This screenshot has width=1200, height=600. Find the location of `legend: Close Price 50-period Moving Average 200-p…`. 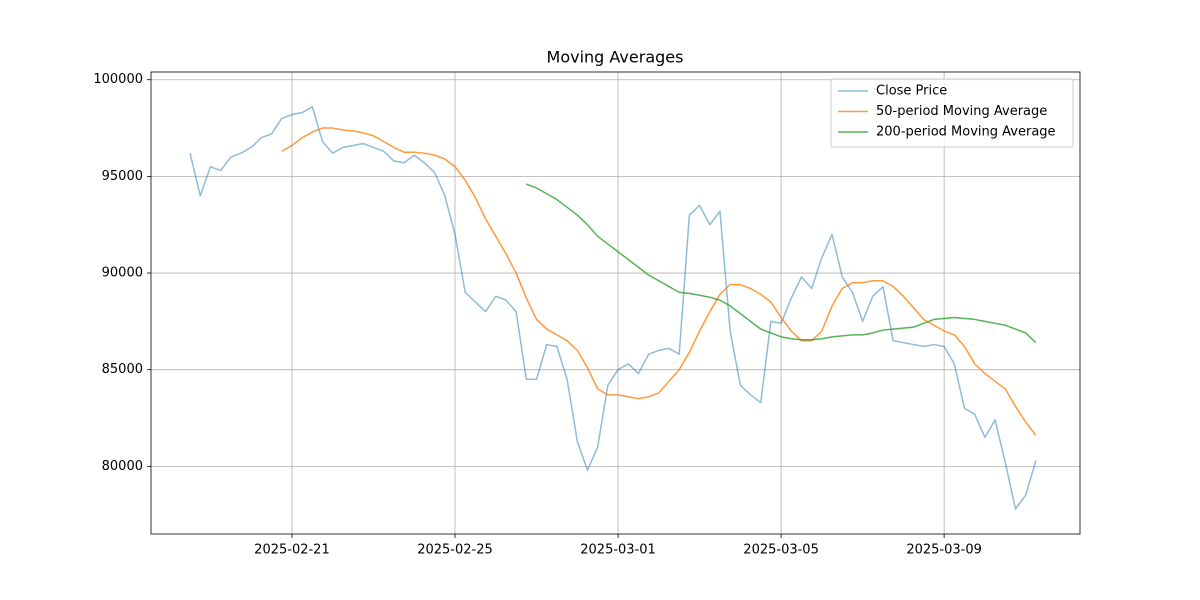

legend: Close Price 50-period Moving Average 200-p… is located at coordinates (952, 113).